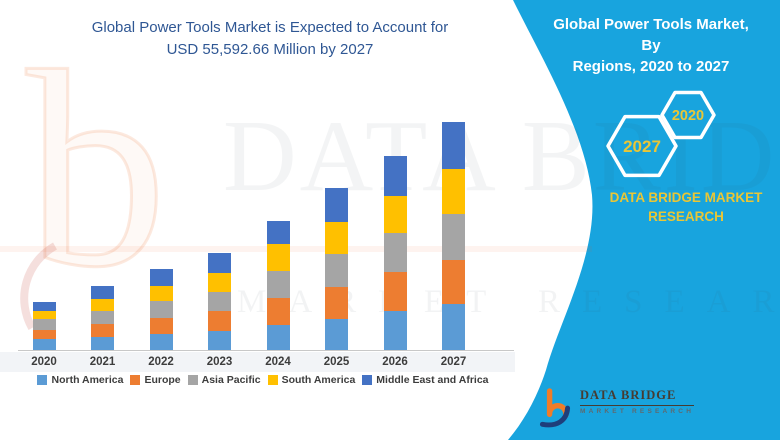  Describe the element at coordinates (395, 362) in the screenshot. I see `x-axis-label: 2026` at that location.